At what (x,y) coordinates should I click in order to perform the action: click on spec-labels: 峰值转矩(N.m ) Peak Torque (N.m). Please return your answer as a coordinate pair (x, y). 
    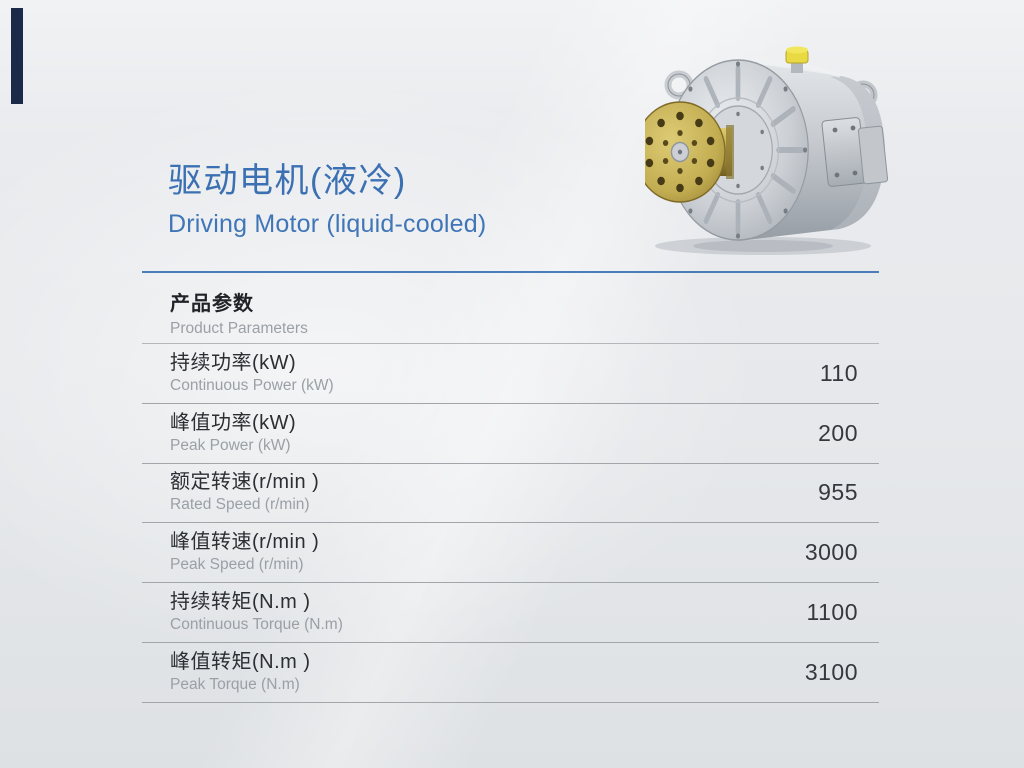
    Looking at the image, I should click on (240, 672).